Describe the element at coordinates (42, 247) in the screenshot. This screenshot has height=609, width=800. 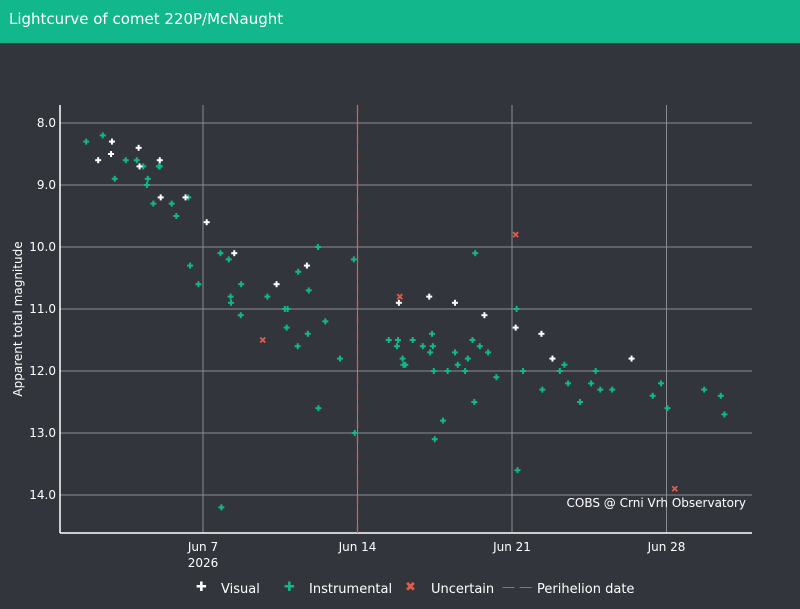
I see `y-tick-label: 10.0` at that location.